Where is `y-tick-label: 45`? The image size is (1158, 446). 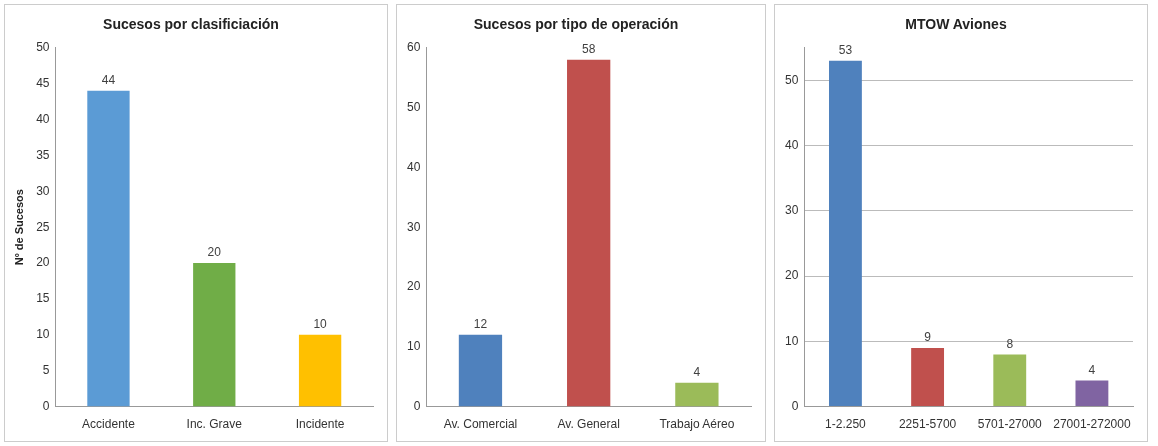 y-tick-label: 45 is located at coordinates (43, 82).